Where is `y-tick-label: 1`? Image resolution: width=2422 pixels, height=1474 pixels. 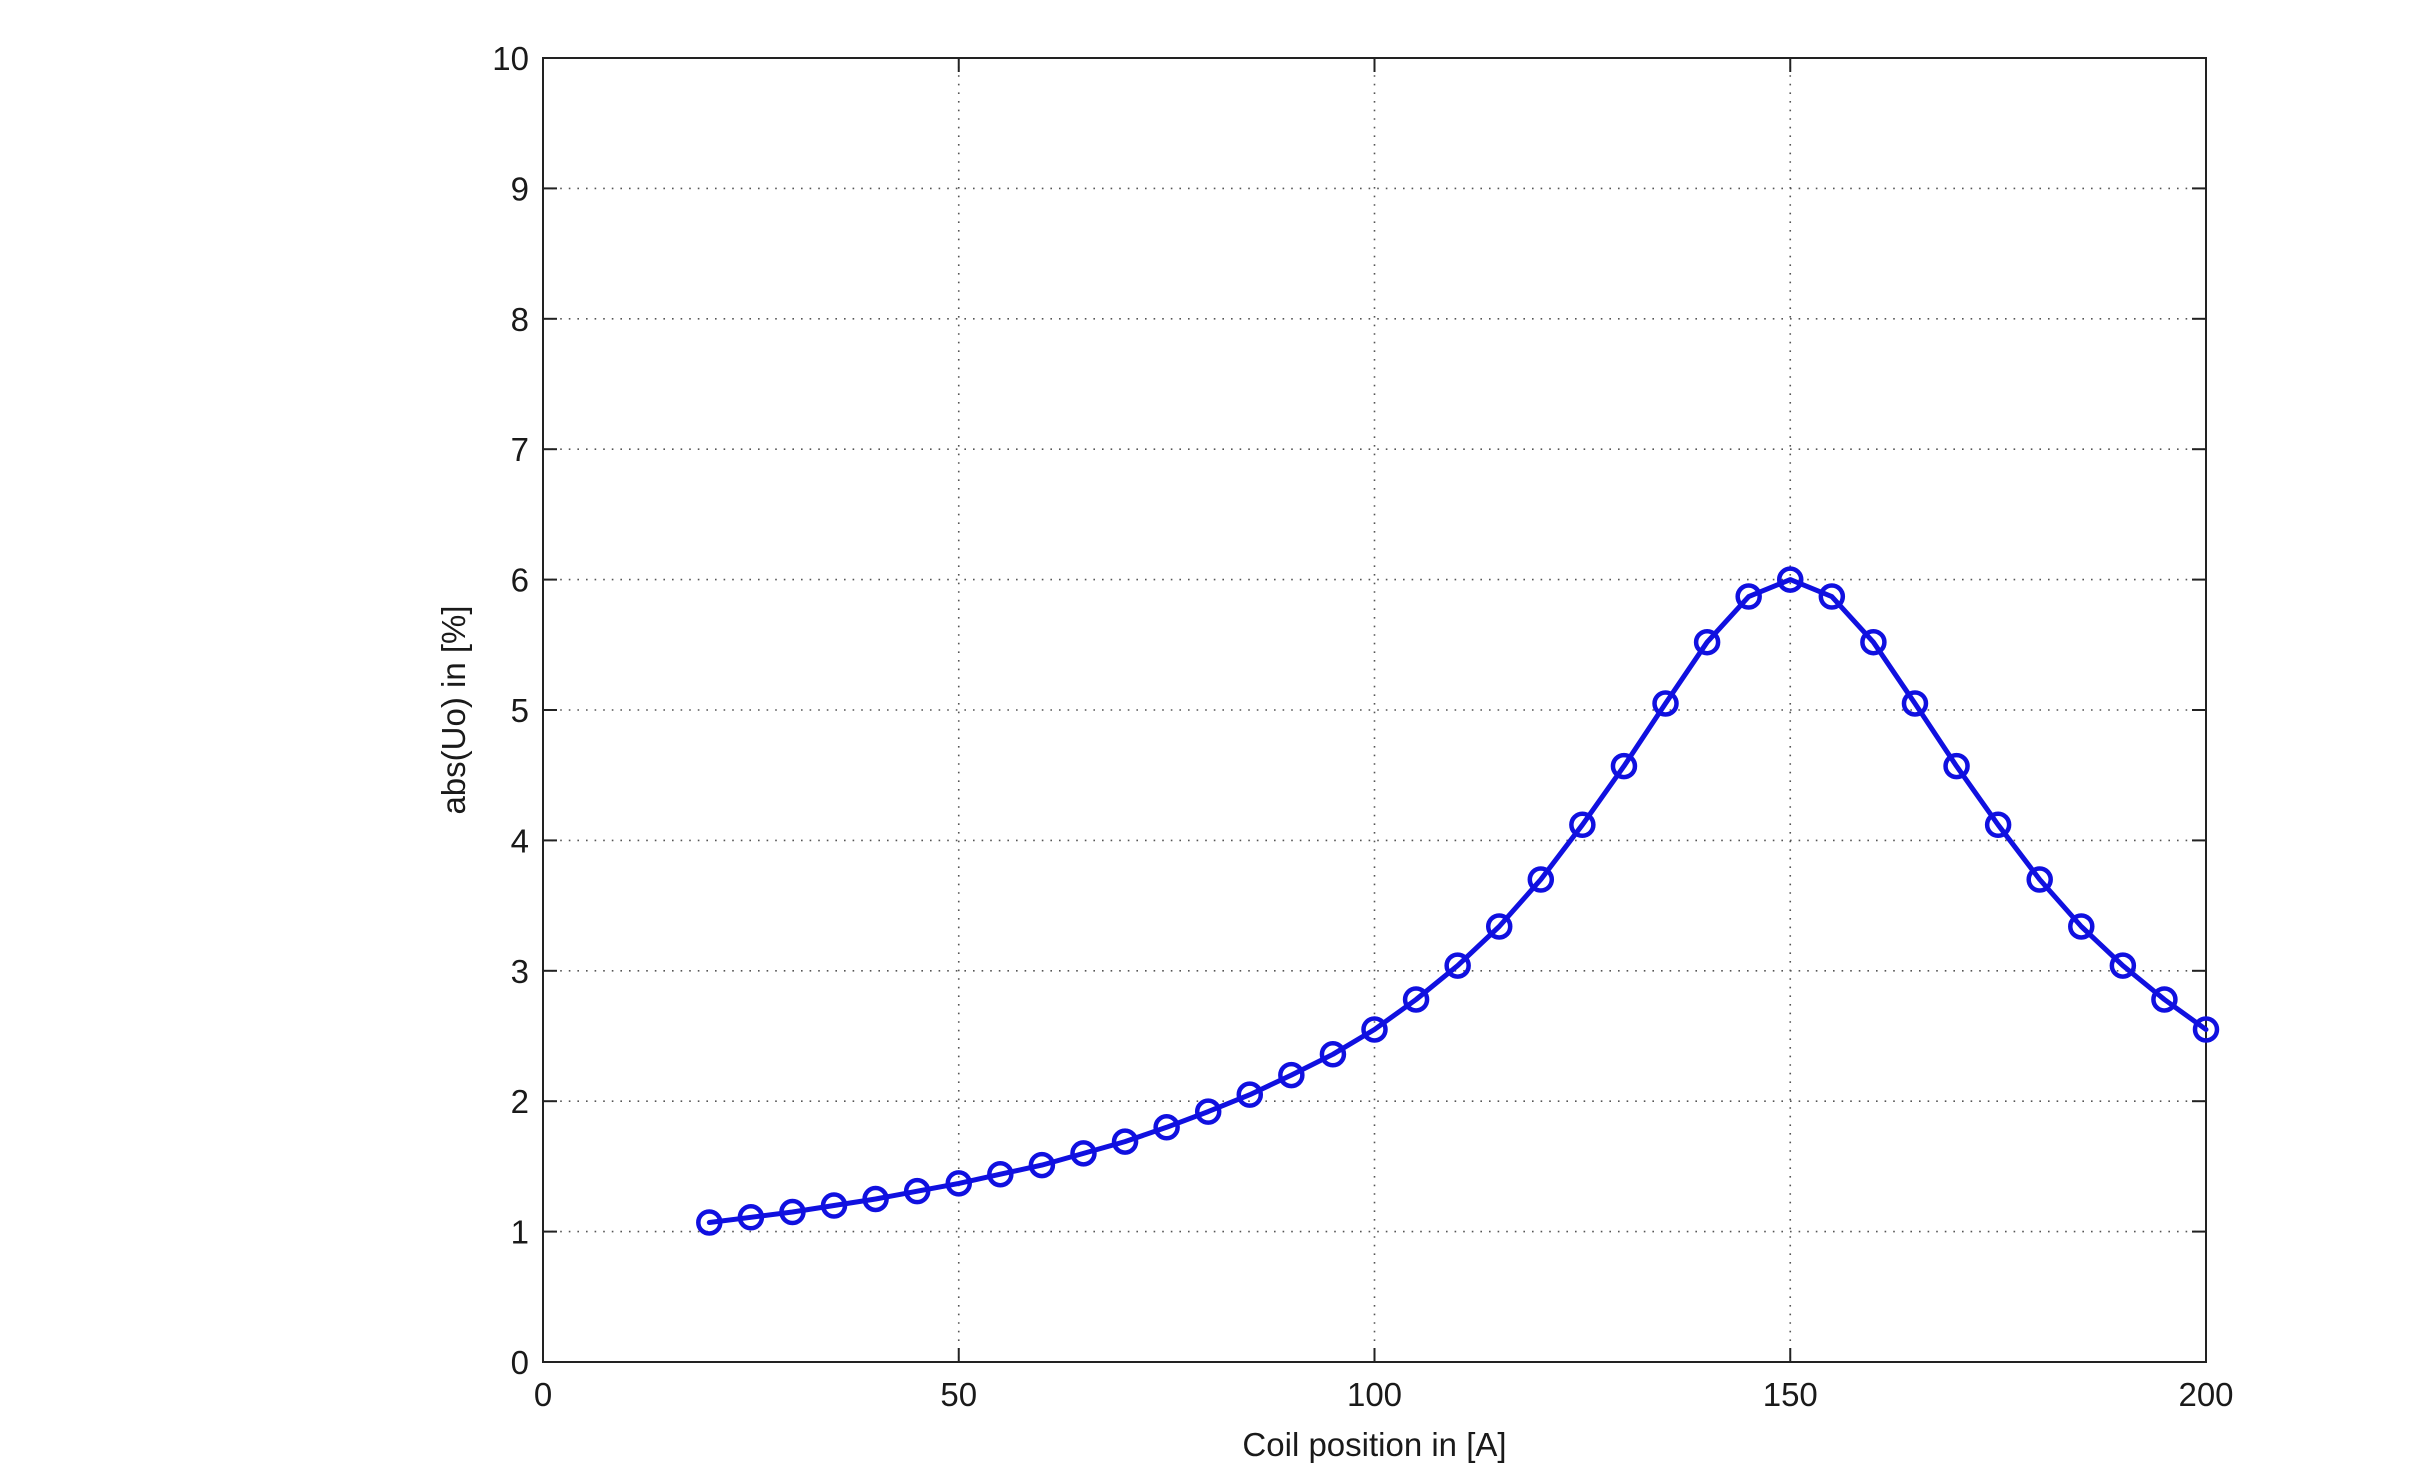
y-tick-label: 1 is located at coordinates (520, 1232).